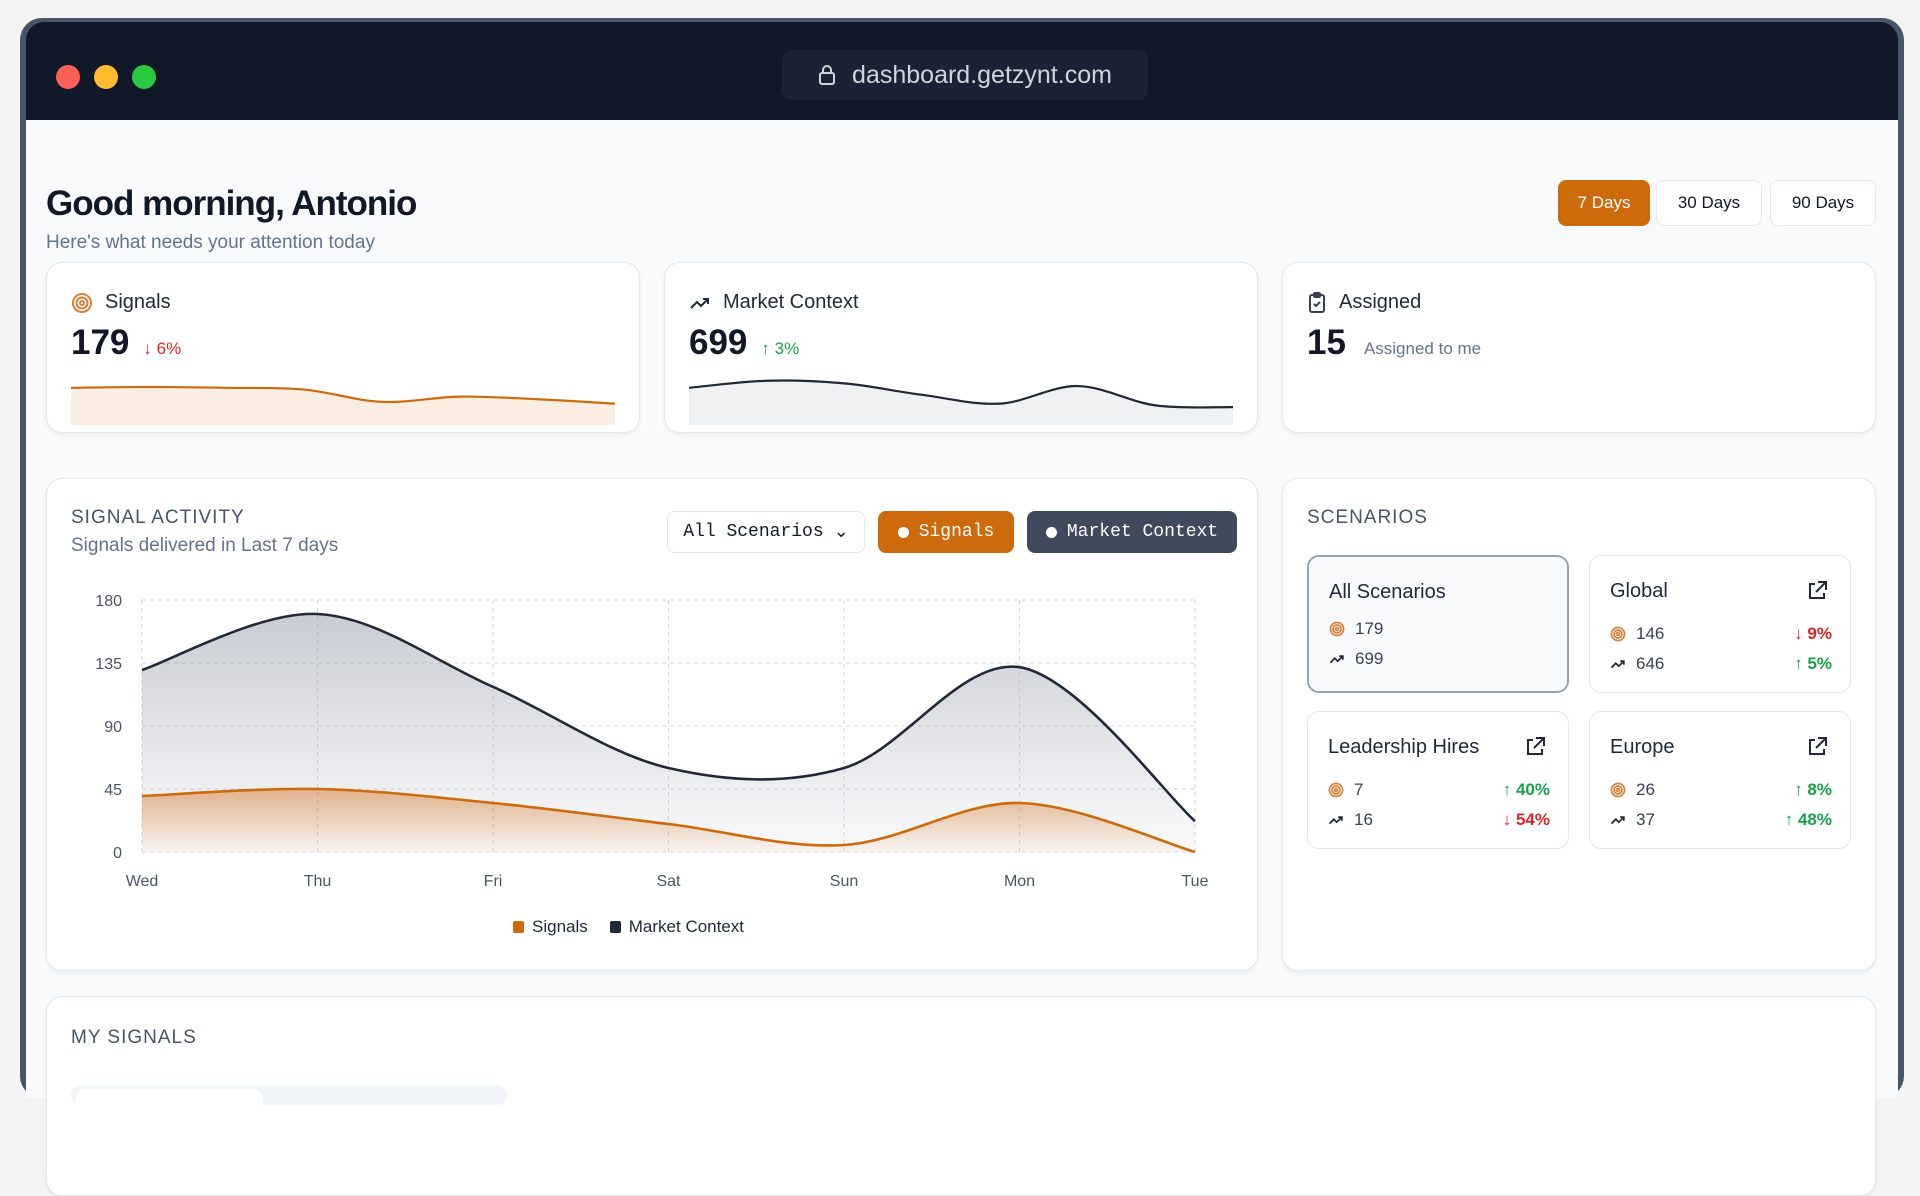 The width and height of the screenshot is (1920, 1196). What do you see at coordinates (108, 601) in the screenshot?
I see `y-tick-label: 180` at bounding box center [108, 601].